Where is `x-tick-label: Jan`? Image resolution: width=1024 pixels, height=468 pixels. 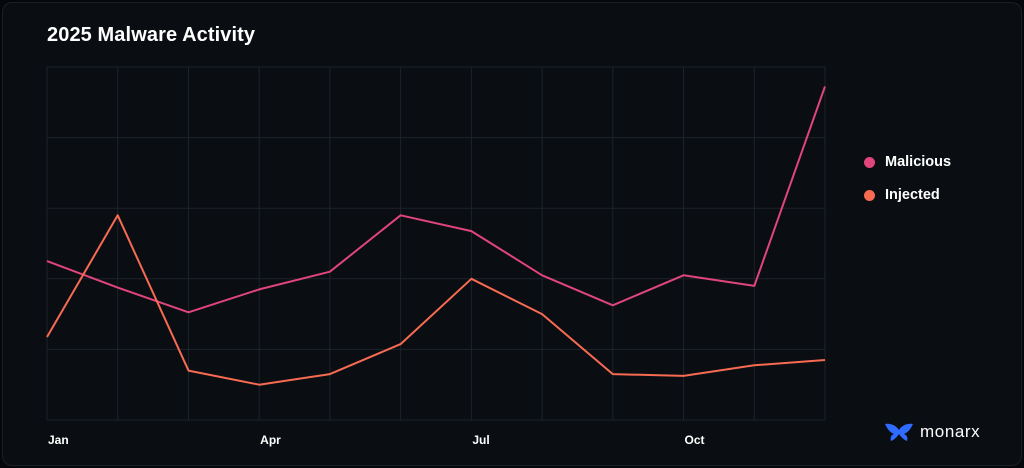
x-tick-label: Jan is located at coordinates (58, 440).